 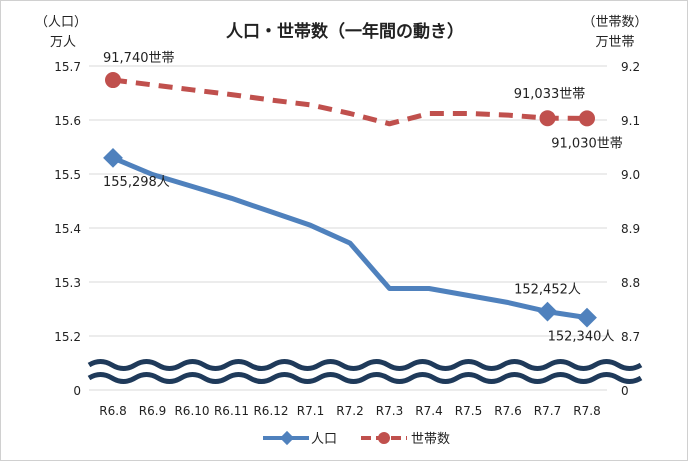 What do you see at coordinates (630, 121) in the screenshot?
I see `right-tick-label: 9.1` at bounding box center [630, 121].